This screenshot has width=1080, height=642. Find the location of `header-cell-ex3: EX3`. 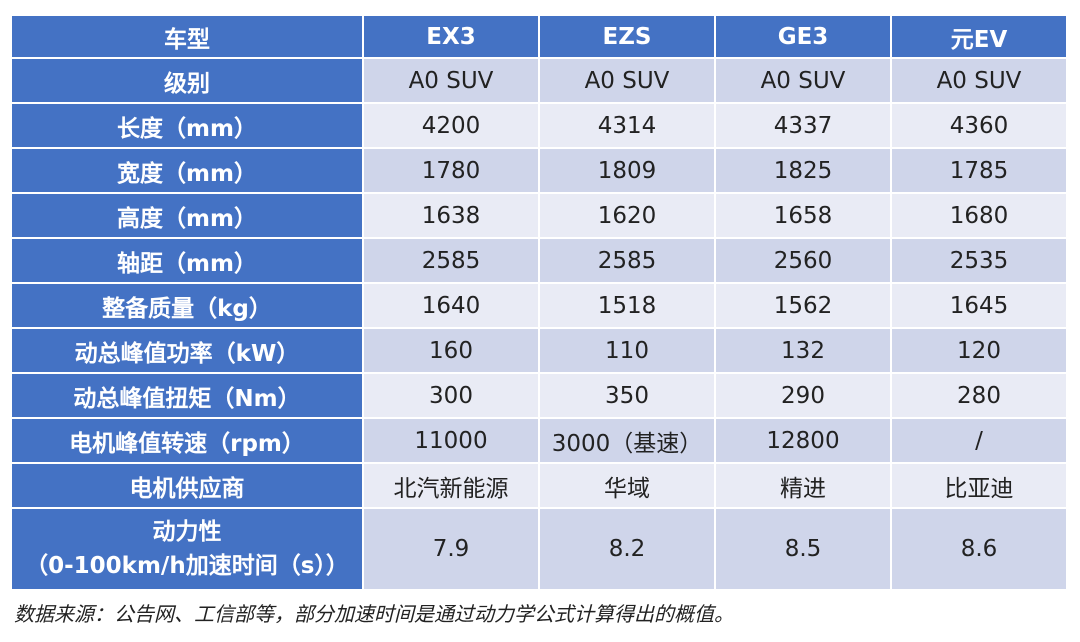

header-cell-ex3: EX3 is located at coordinates (451, 36).